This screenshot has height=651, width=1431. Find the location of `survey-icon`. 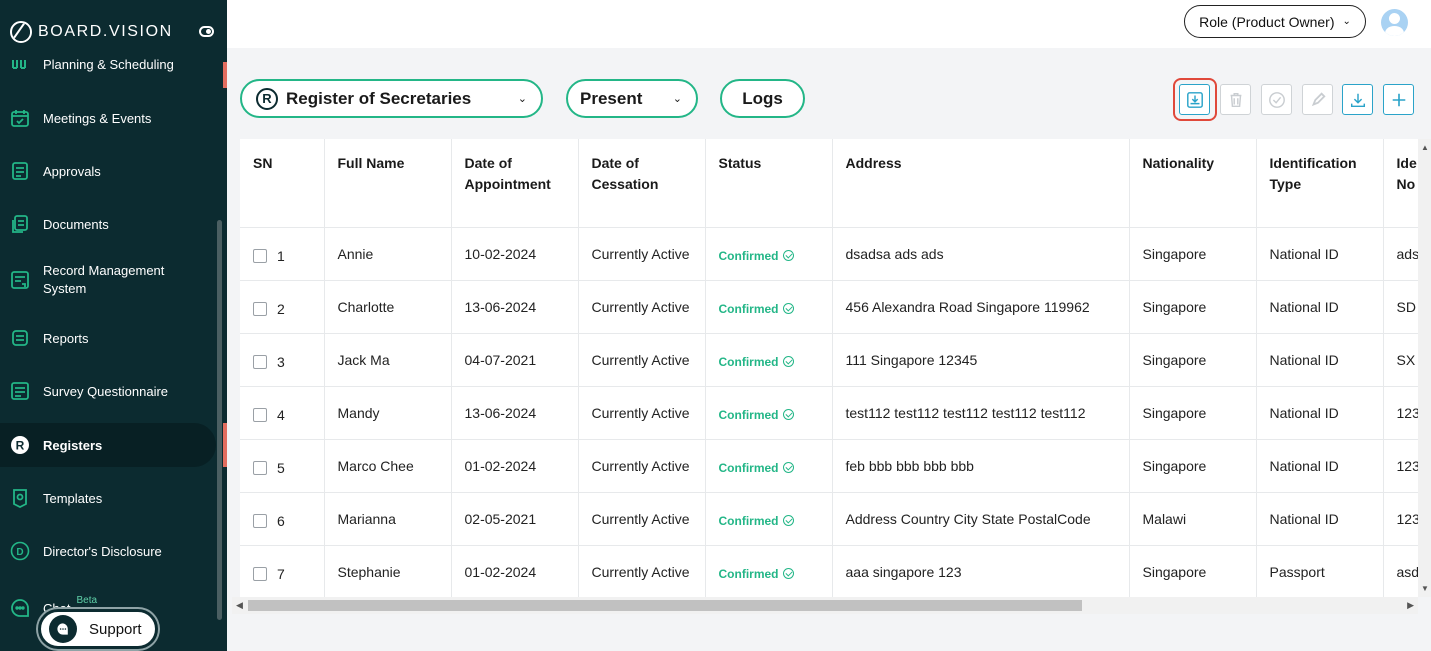

survey-icon is located at coordinates (20, 391).